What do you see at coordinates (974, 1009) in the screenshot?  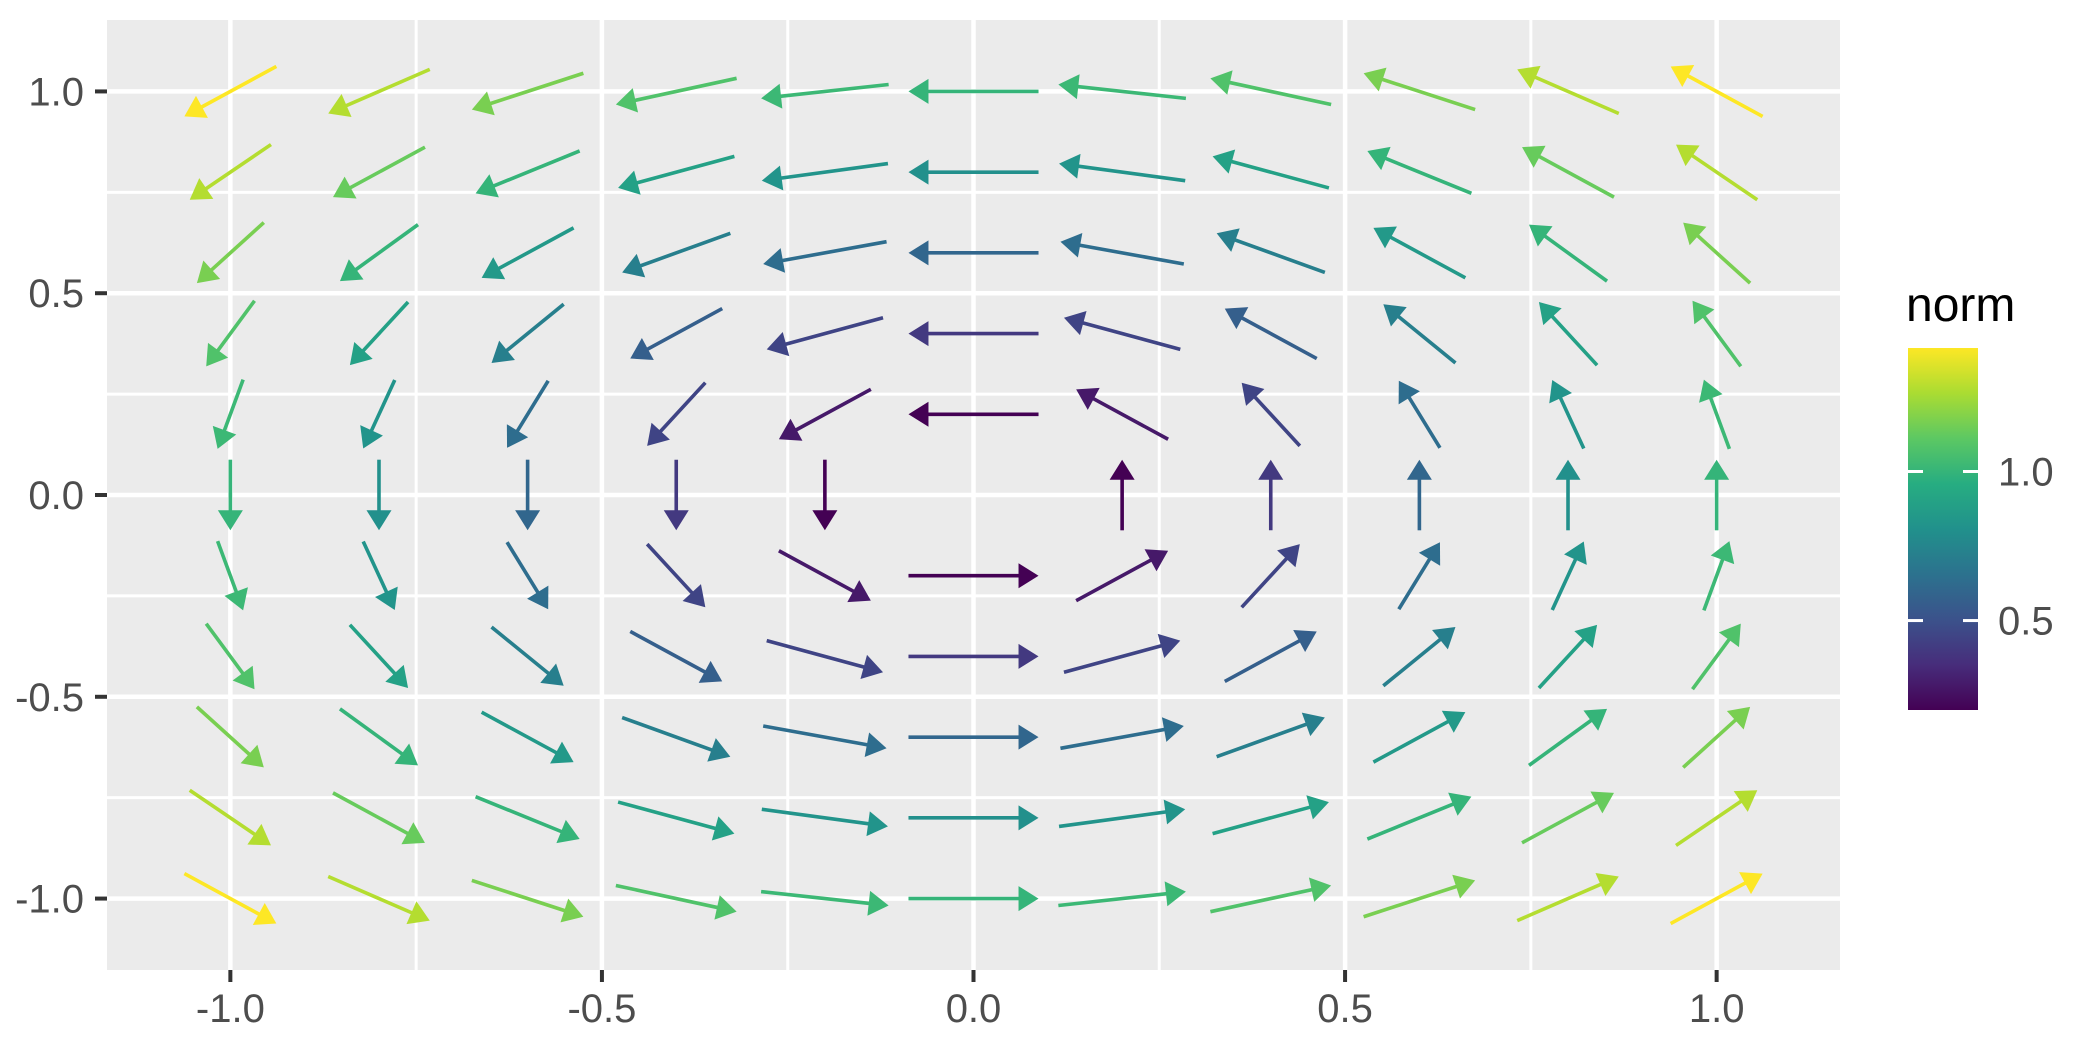 I see `x-axis-tick-label: 0.0` at bounding box center [974, 1009].